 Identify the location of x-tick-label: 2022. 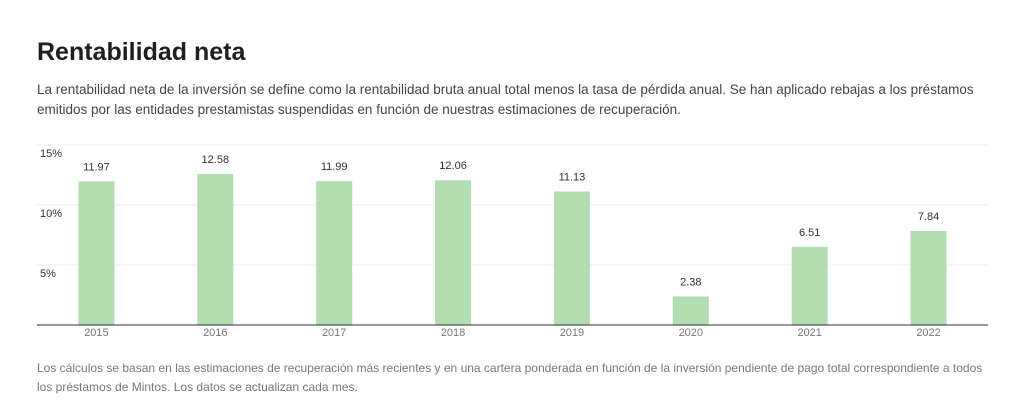
(928, 333).